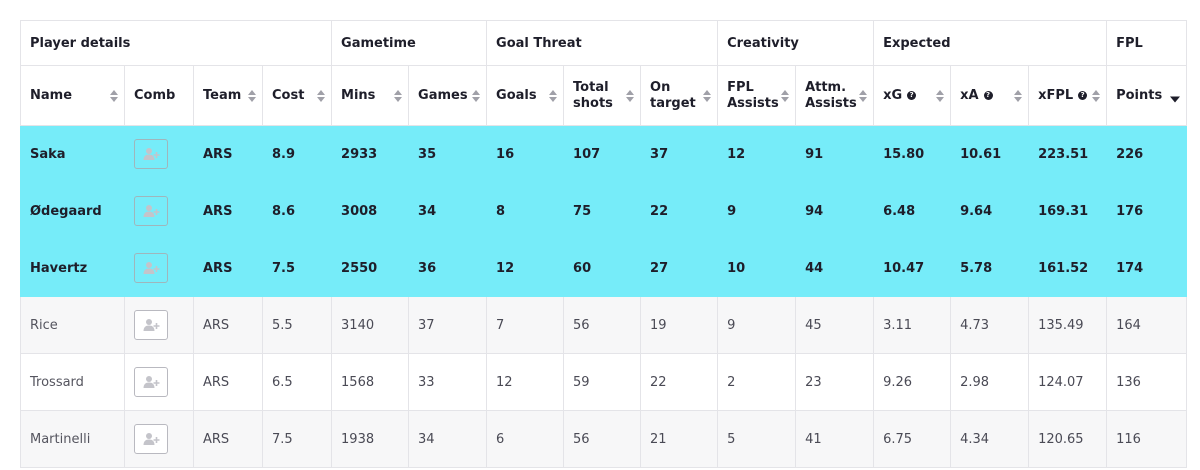  Describe the element at coordinates (370, 154) in the screenshot. I see `mins-cell: 2933` at that location.